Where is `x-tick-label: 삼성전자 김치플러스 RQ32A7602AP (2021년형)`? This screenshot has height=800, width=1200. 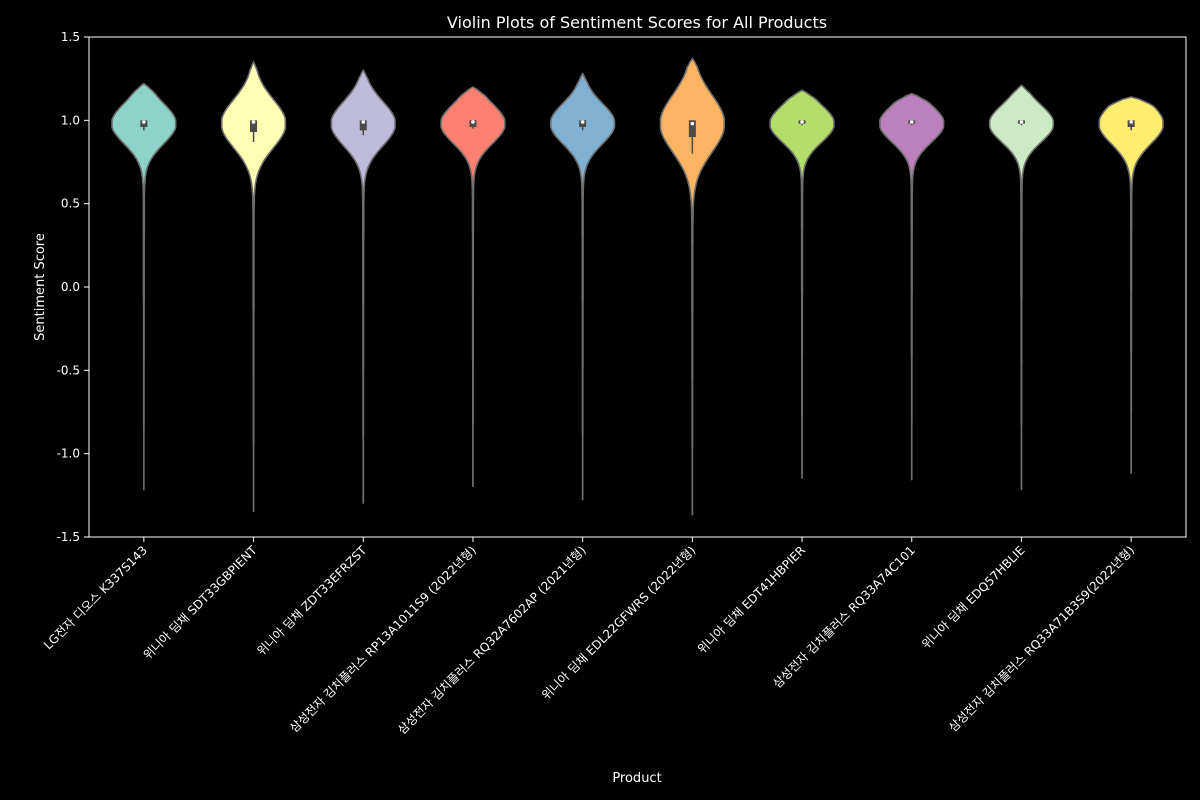 x-tick-label: 삼성전자 김치플러스 RQ32A7602AP (2021년형) is located at coordinates (492, 640).